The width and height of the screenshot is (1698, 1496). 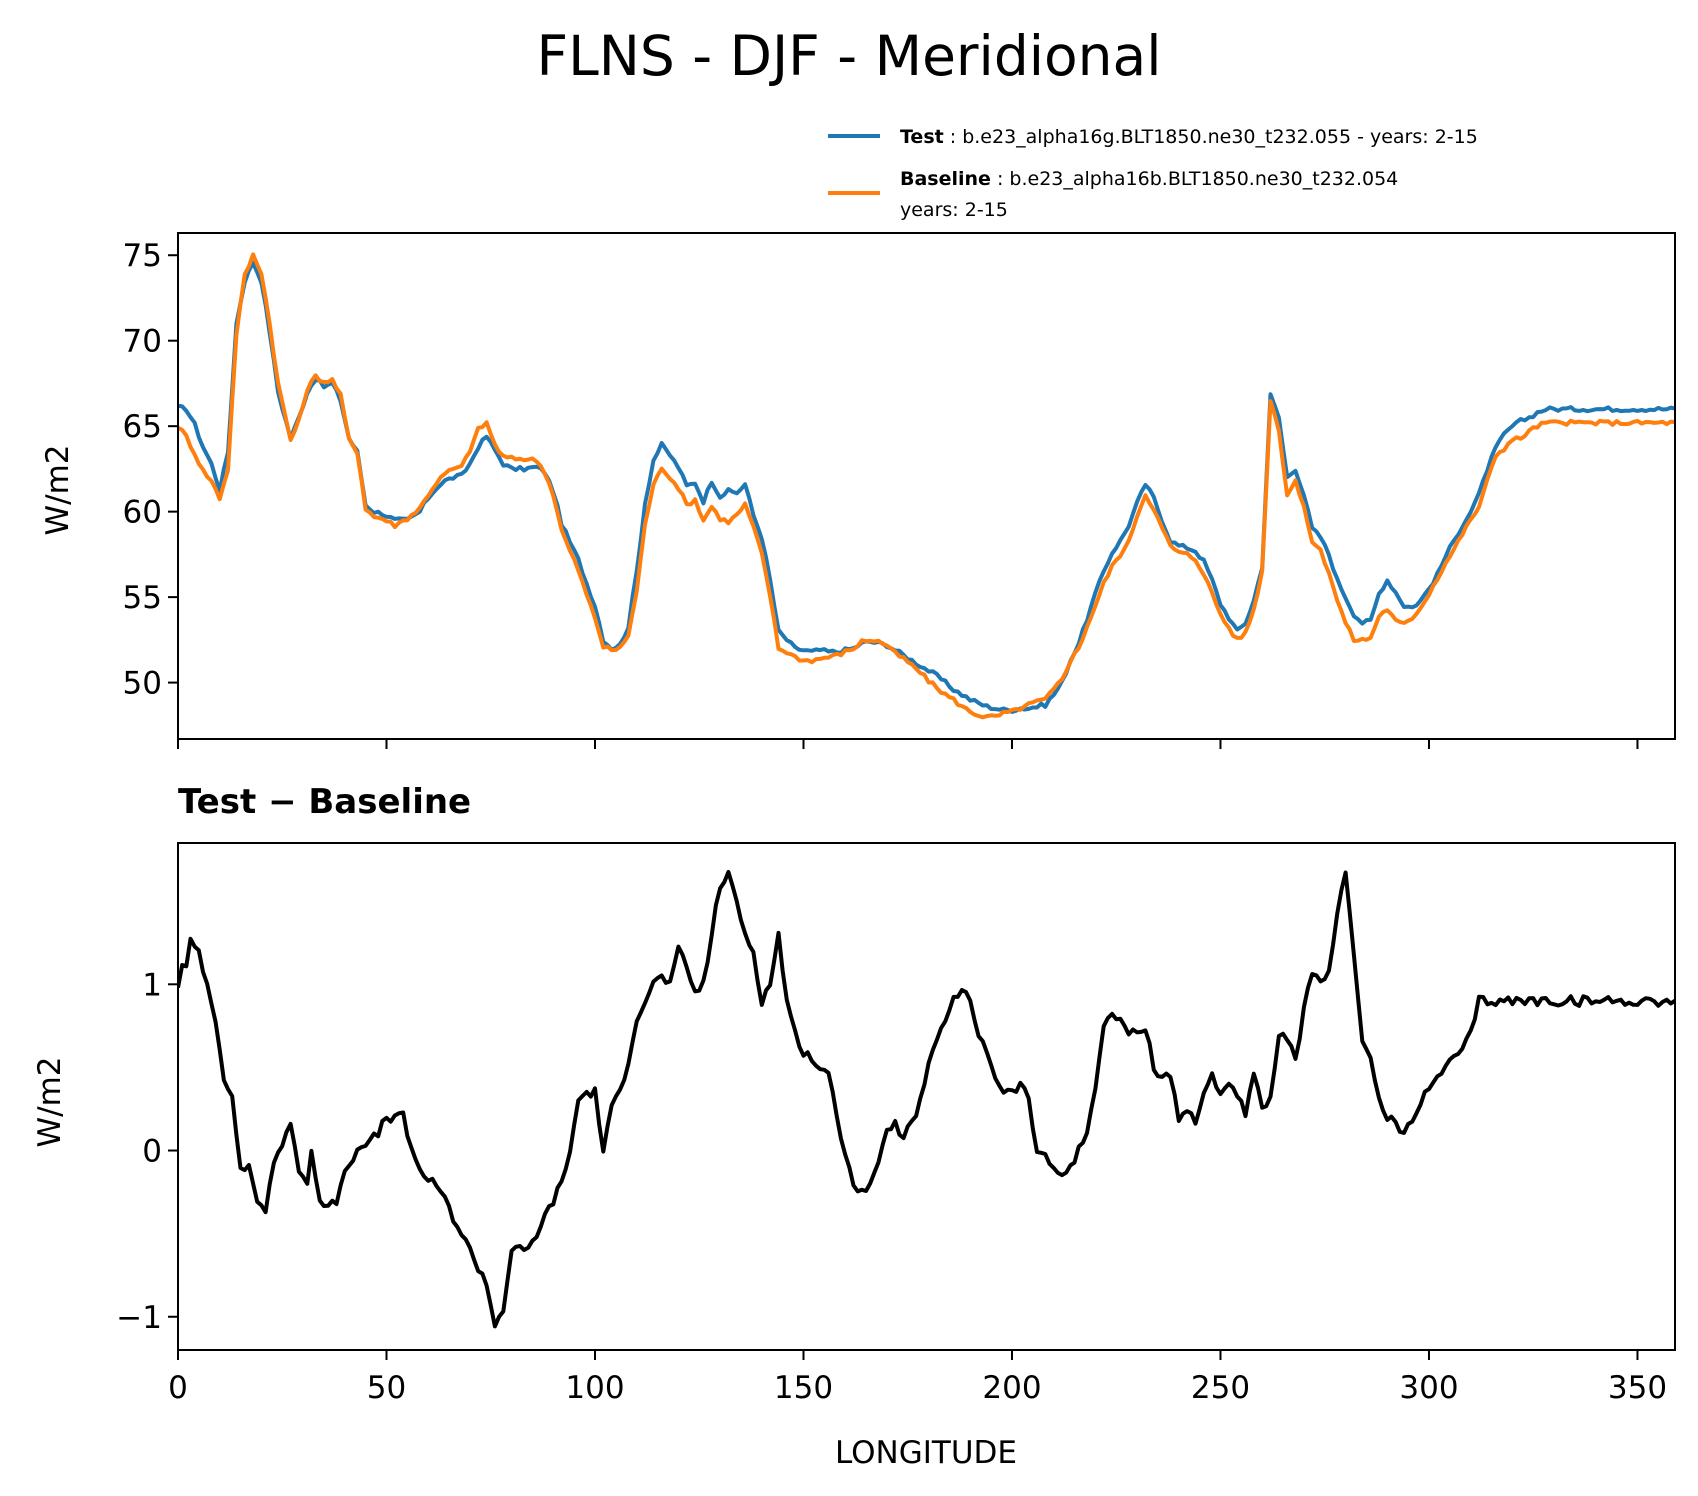 I want to click on chart-title: FLNS - DJF - Meridional, so click(x=848, y=56).